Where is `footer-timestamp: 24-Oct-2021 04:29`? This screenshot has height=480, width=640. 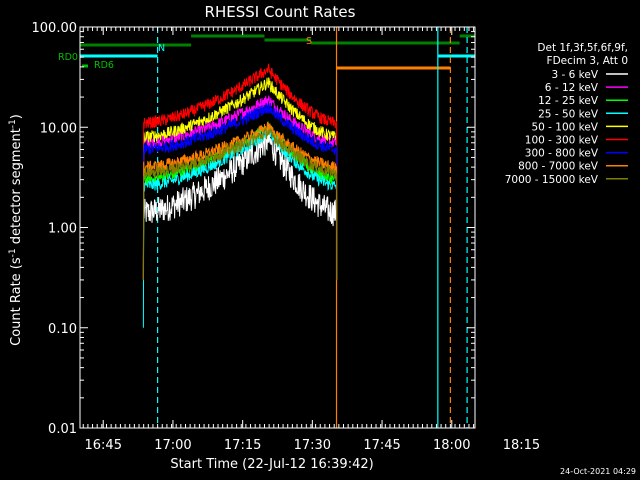 footer-timestamp: 24-Oct-2021 04:29 is located at coordinates (598, 471).